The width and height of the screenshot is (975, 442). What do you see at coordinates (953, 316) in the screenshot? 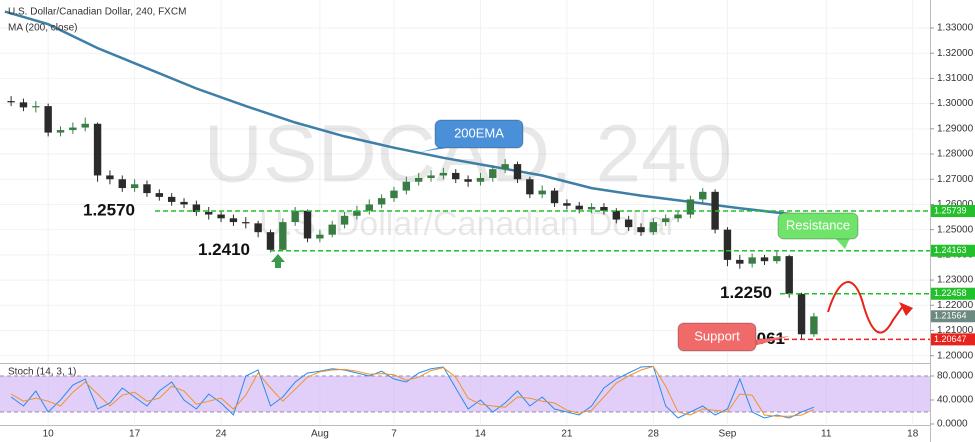
I see `last-price-badge` at bounding box center [953, 316].